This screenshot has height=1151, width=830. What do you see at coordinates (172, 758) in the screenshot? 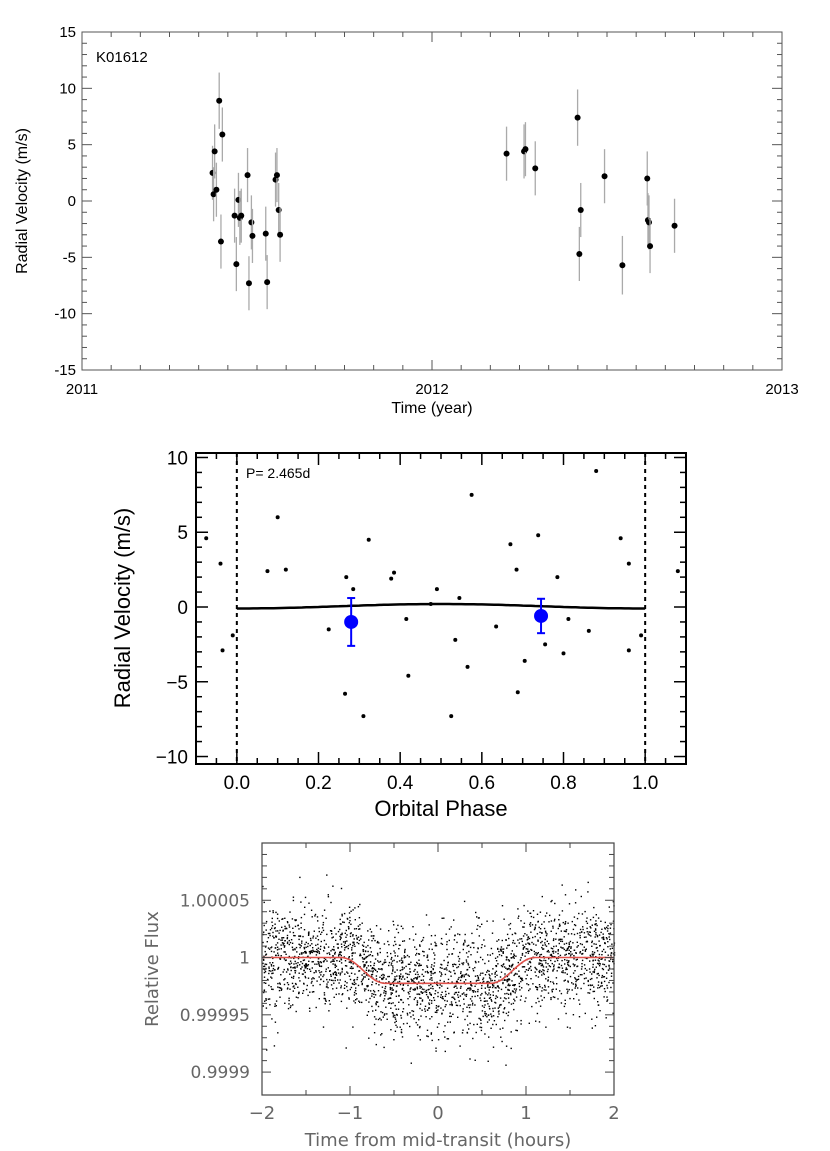
I see `y-tick-label: −10` at bounding box center [172, 758].